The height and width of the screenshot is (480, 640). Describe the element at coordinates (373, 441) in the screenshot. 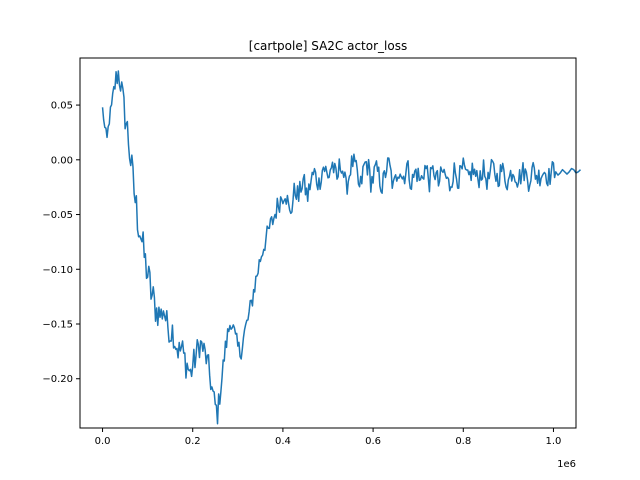

I see `x-tick-label: 0.6` at that location.